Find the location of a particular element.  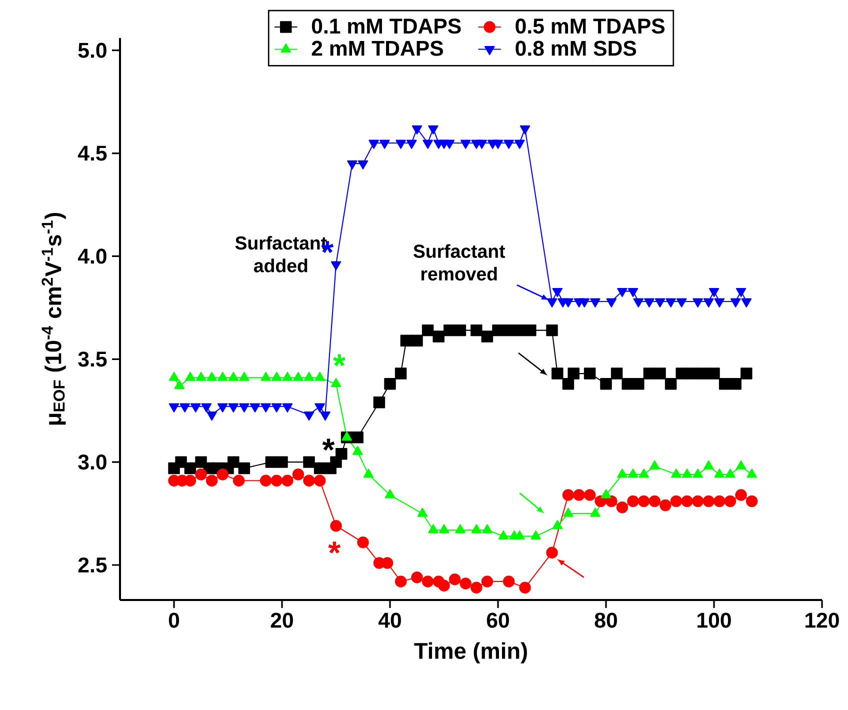

y-tick-label: 2.5 is located at coordinates (92, 565).